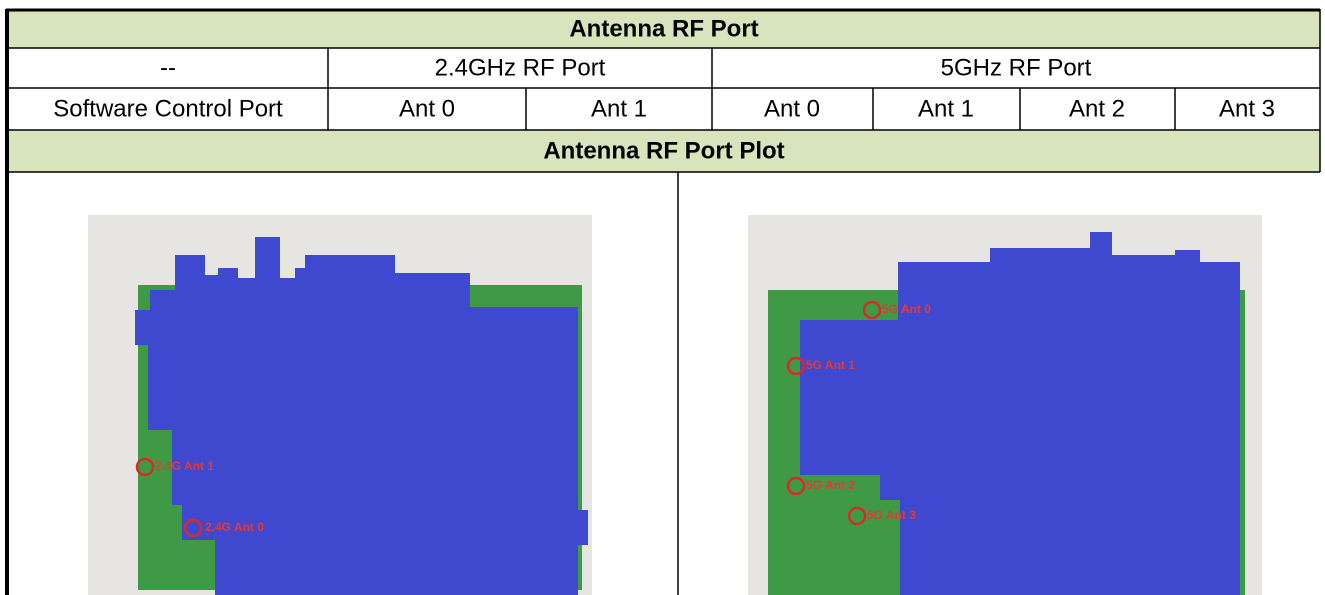 The height and width of the screenshot is (595, 1325). Describe the element at coordinates (891, 515) in the screenshot. I see `port-label: 5G Ant 3` at that location.